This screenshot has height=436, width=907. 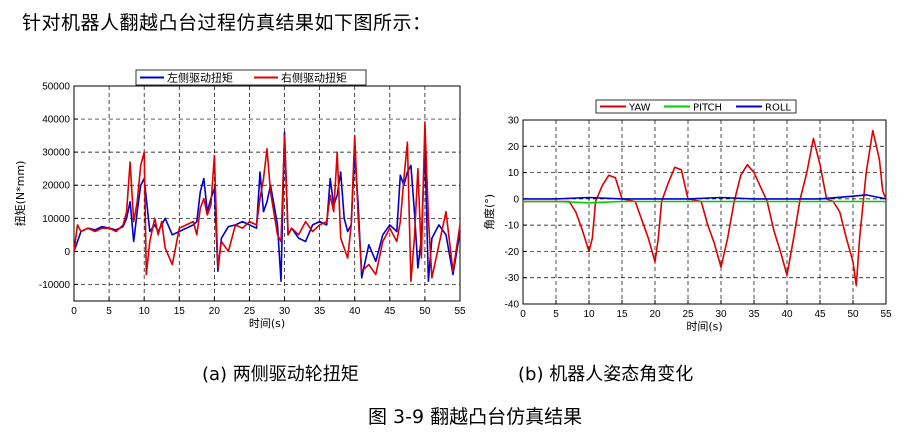 What do you see at coordinates (705, 197) in the screenshot?
I see `series-line-ROLL` at bounding box center [705, 197].